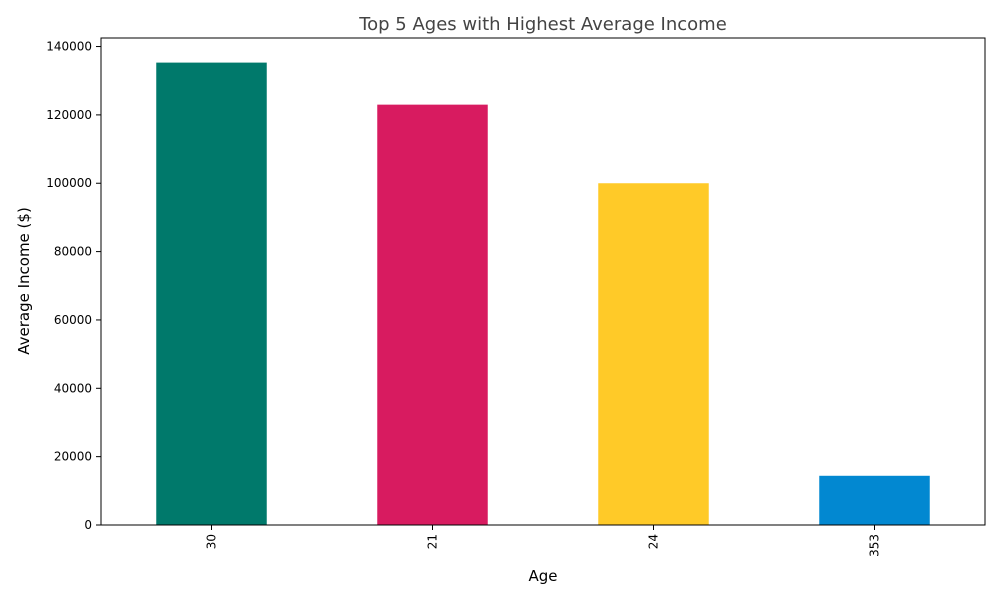 The height and width of the screenshot is (600, 1000). I want to click on y-axis-label: Average Income ($), so click(24, 281).